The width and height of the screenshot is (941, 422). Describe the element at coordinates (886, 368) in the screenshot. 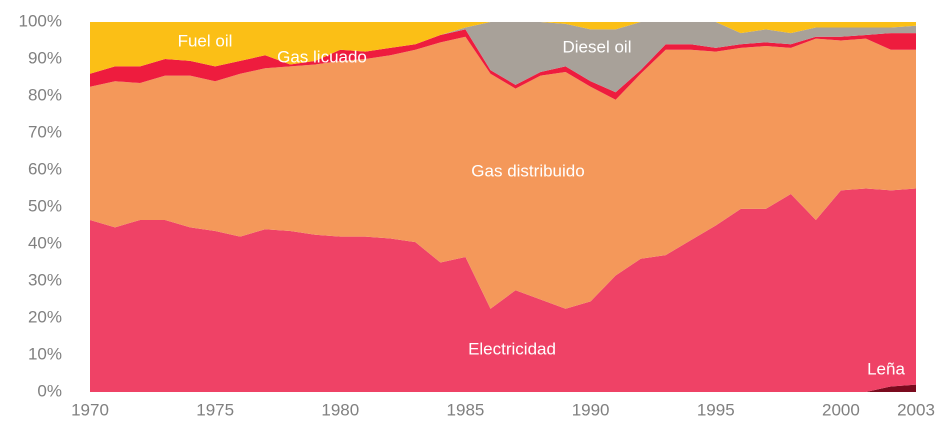

I see `series-label: Leña` at that location.